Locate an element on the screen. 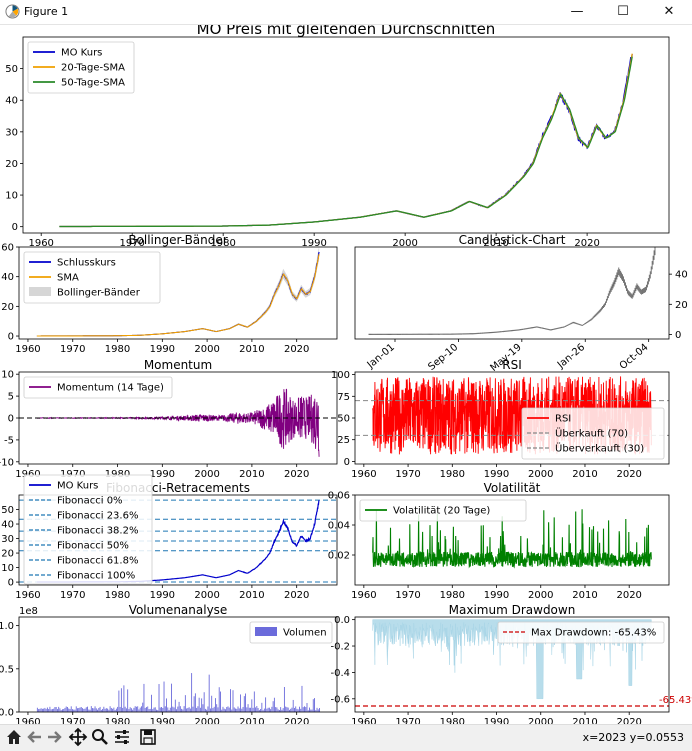 The image size is (692, 751). momentum-series is located at coordinates (178, 422).